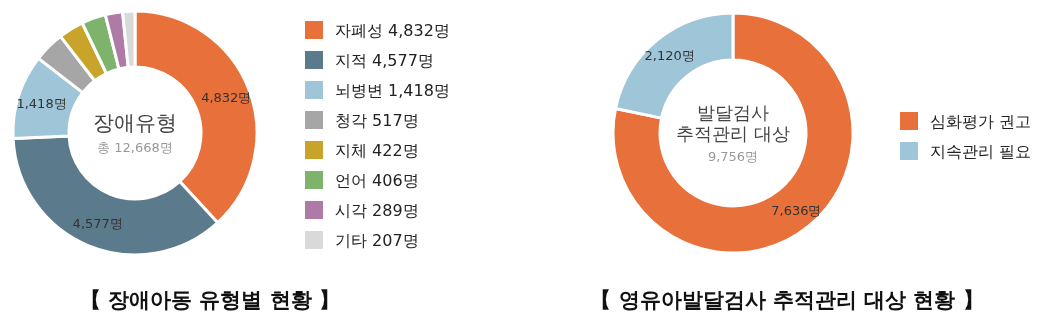 The image size is (1051, 330). What do you see at coordinates (392, 90) in the screenshot?
I see `legend-label: 뇌병변 1,418명` at bounding box center [392, 90].